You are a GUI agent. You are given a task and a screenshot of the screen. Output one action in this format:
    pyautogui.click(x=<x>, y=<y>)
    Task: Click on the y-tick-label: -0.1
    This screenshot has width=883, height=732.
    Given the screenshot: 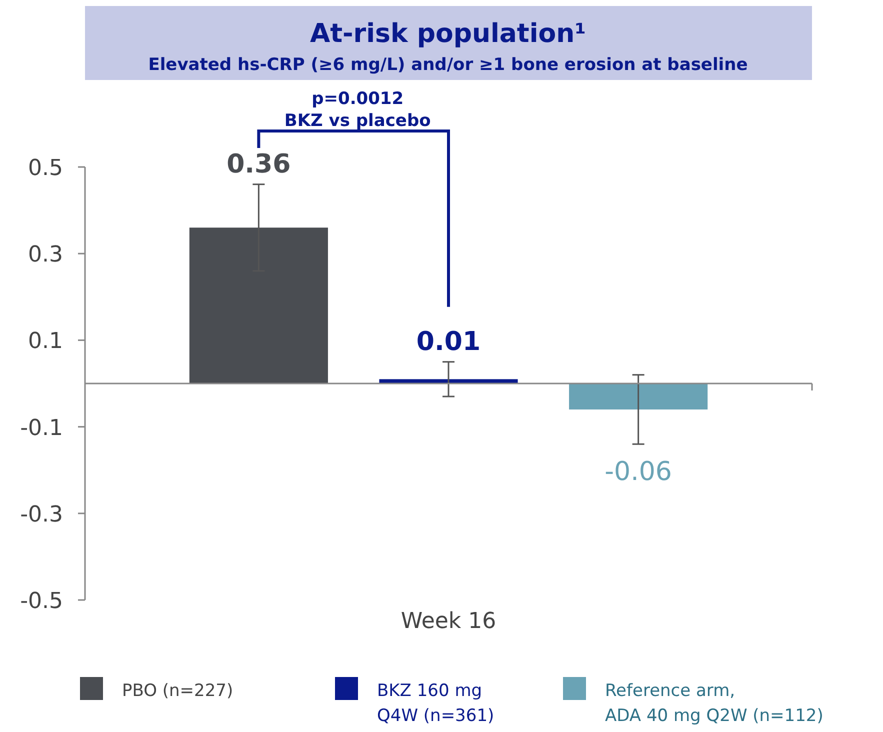 What is the action you would take?
    pyautogui.click(x=41, y=428)
    